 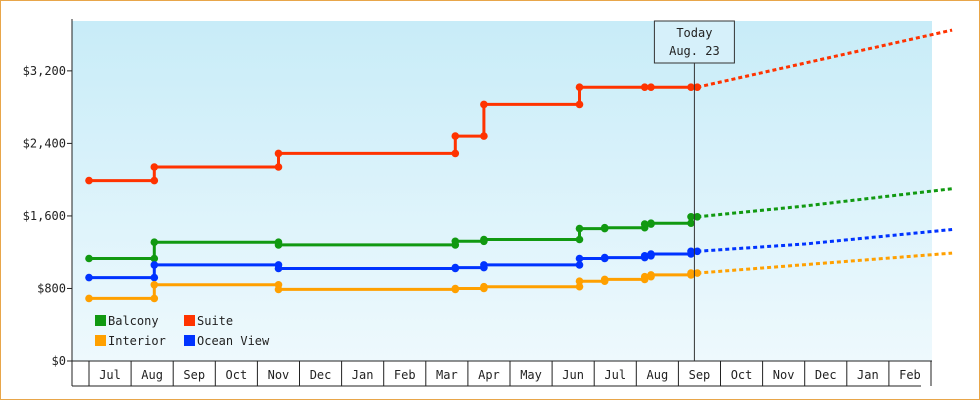 I want to click on y-tick-label: $2,400, so click(x=44, y=143).